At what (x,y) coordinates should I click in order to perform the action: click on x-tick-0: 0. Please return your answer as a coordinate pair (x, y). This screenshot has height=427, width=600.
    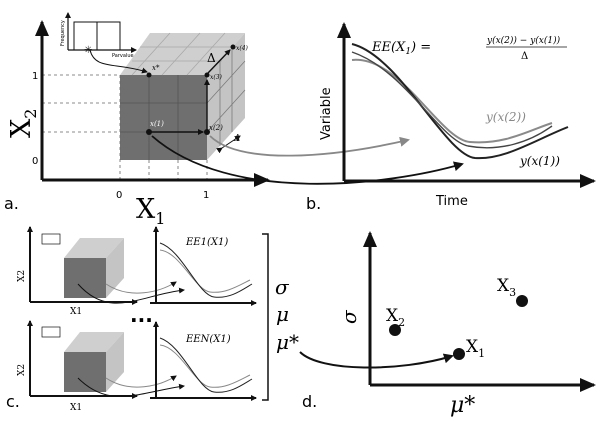
    Looking at the image, I should click on (119, 195).